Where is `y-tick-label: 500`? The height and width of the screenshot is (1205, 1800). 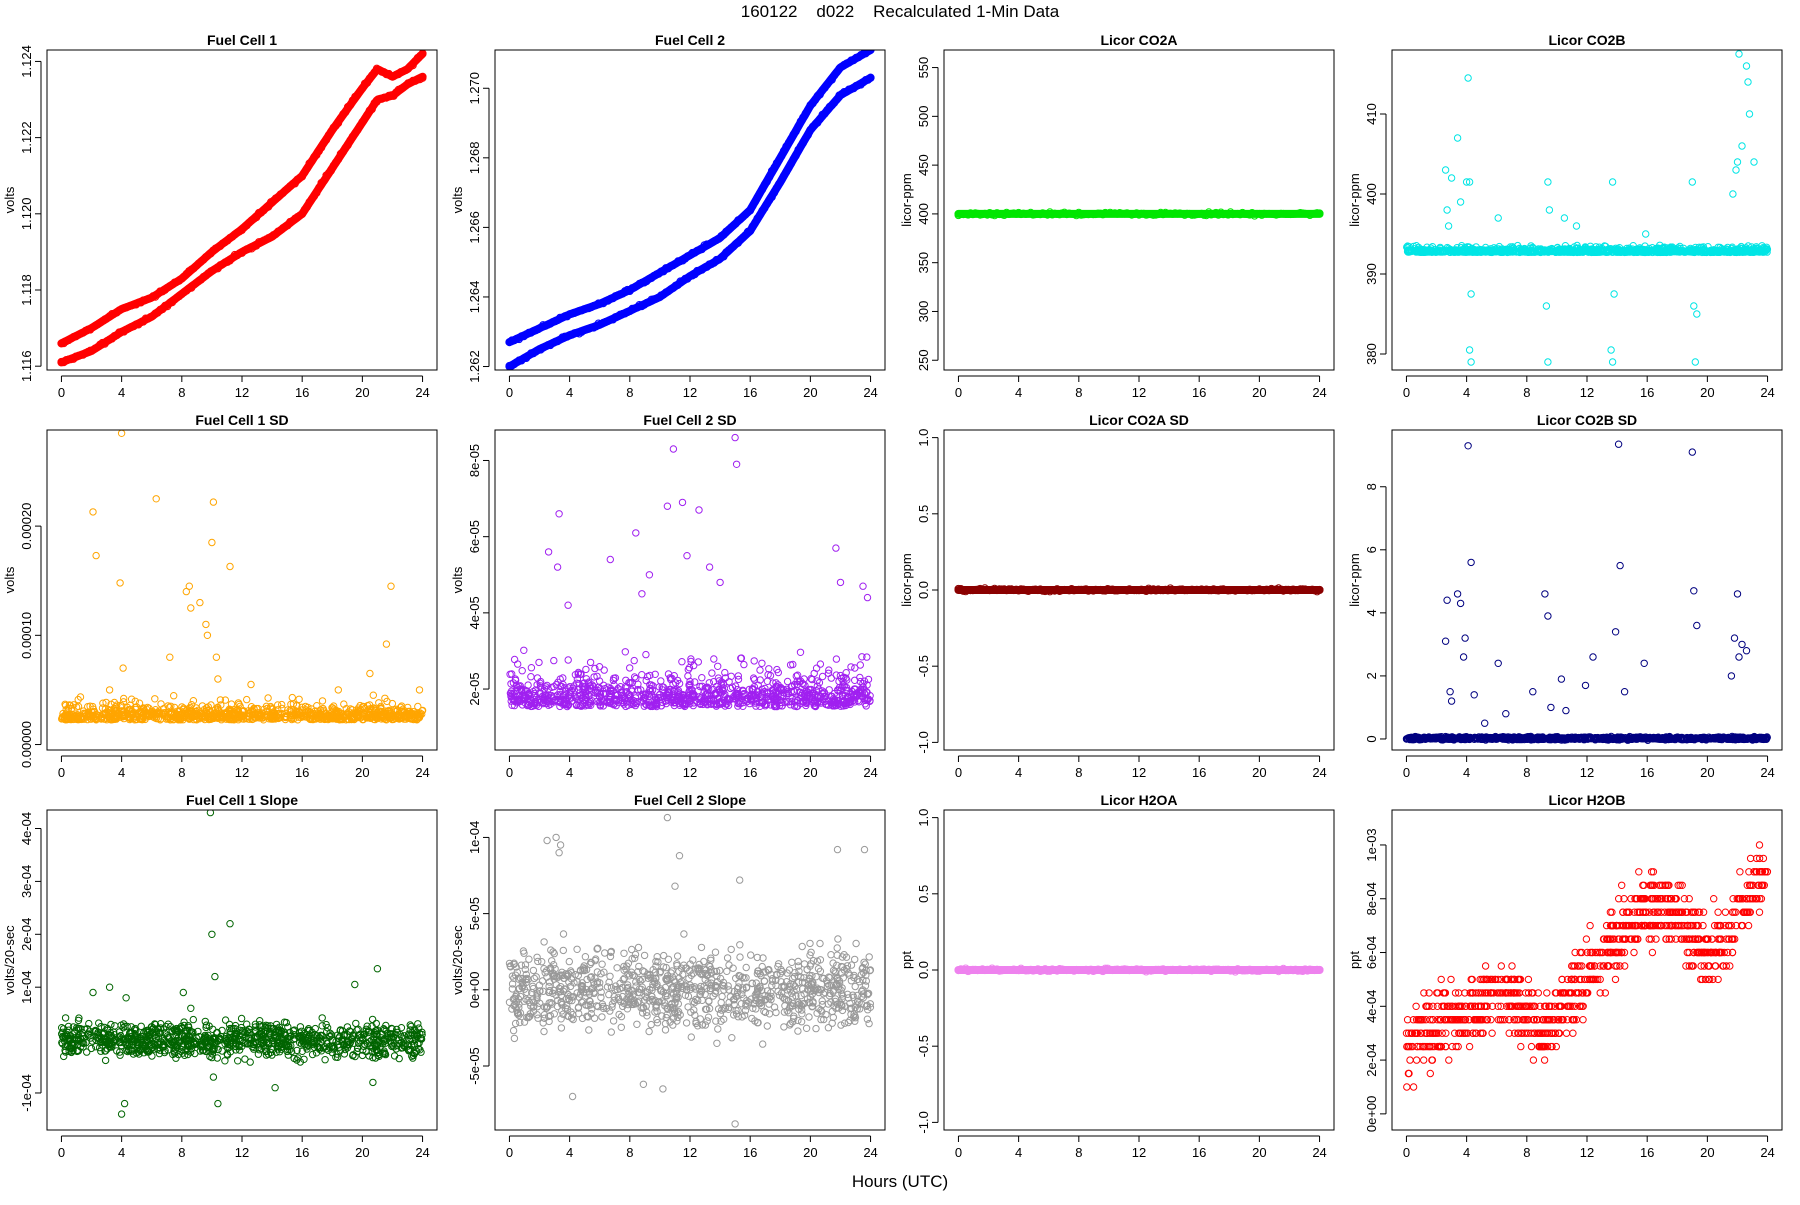 y-tick-label: 500 is located at coordinates (923, 116).